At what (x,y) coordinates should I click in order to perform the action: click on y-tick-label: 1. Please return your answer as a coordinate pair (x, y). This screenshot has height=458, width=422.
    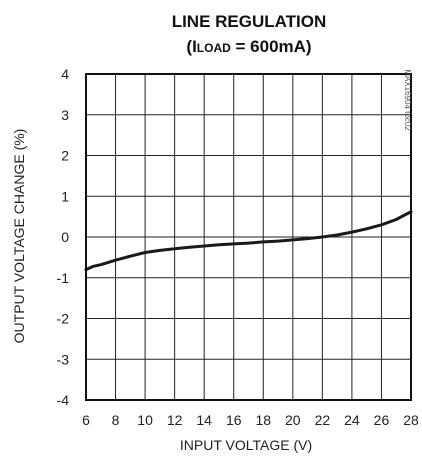
    Looking at the image, I should click on (65, 196).